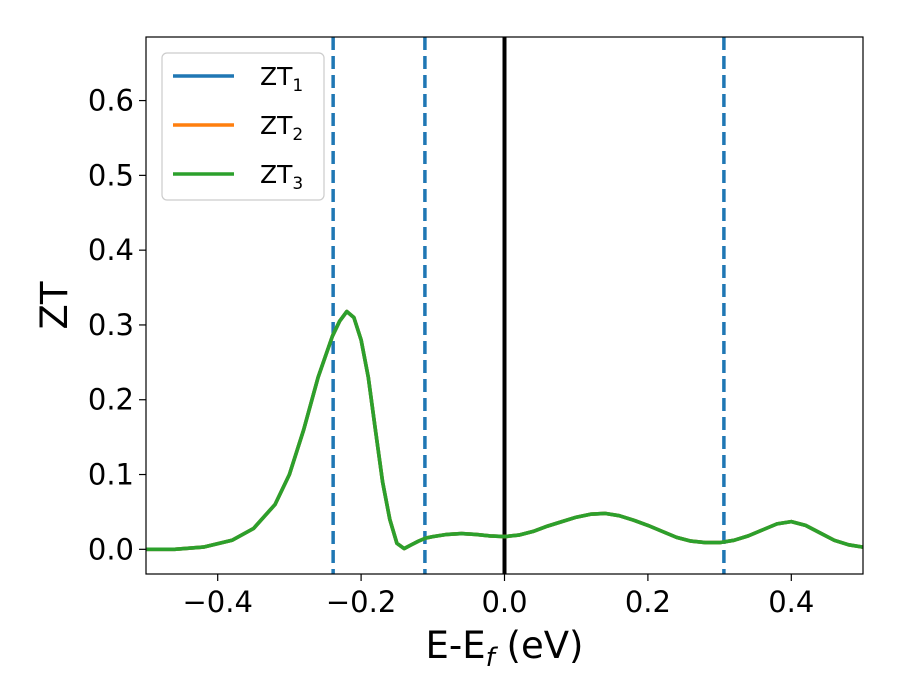 The image size is (900, 700). I want to click on legend-label-zt1: ZT1, so click(281, 79).